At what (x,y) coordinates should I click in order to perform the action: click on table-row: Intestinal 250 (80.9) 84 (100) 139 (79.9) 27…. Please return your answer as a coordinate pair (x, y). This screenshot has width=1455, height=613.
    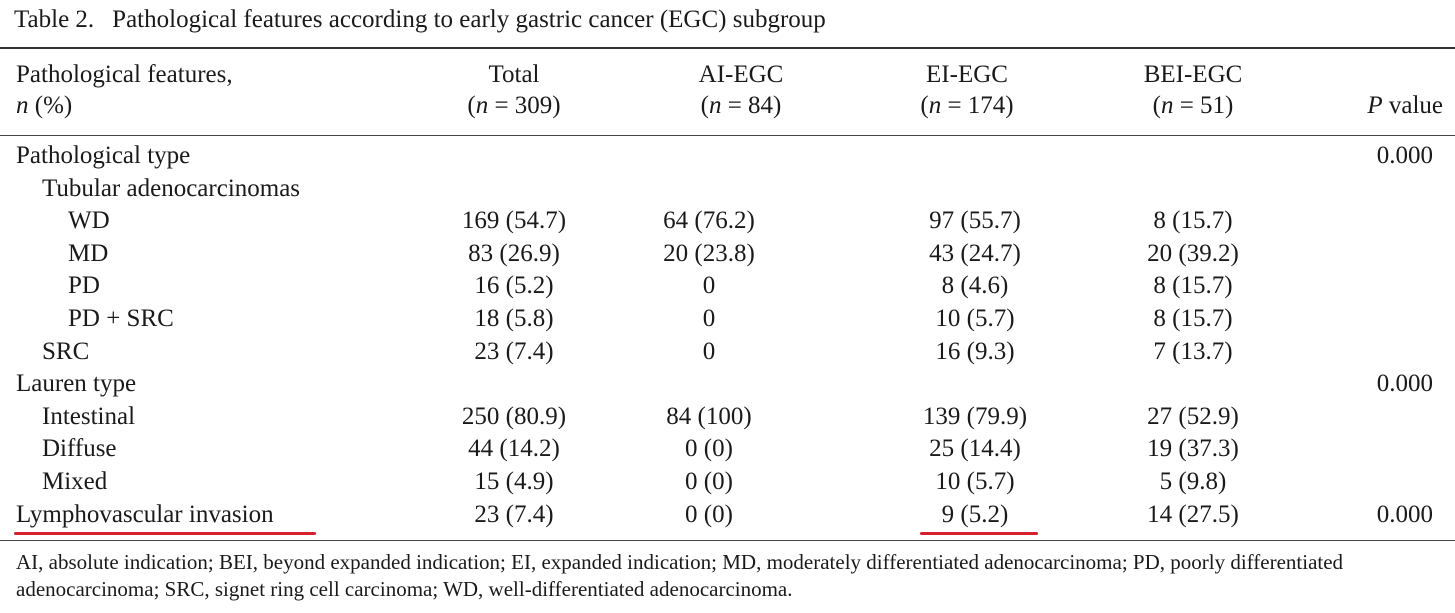
    Looking at the image, I should click on (727, 417).